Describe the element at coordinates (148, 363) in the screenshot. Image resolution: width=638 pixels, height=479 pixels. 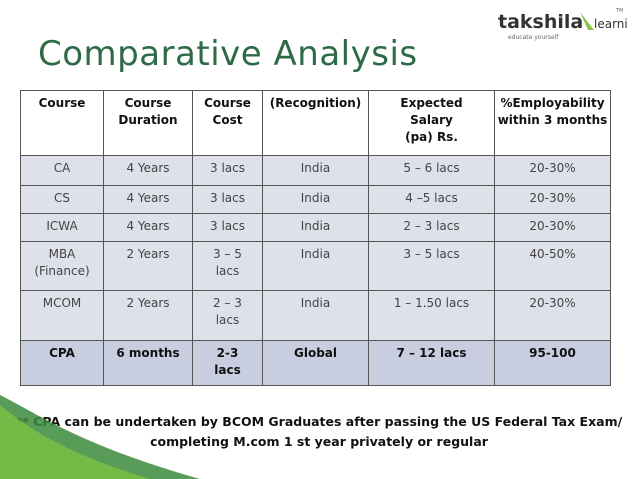
I see `table-cell: 6 months` at that location.